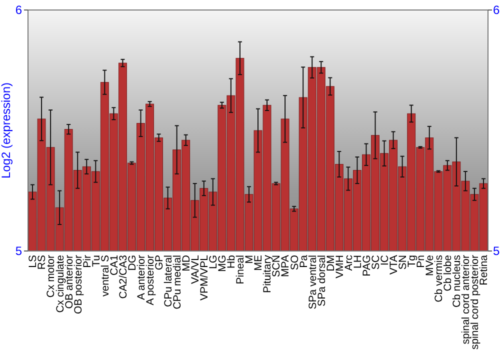 This screenshot has width=500, height=350. Describe the element at coordinates (42, 262) in the screenshot. I see `x-tick-label: RS` at that location.